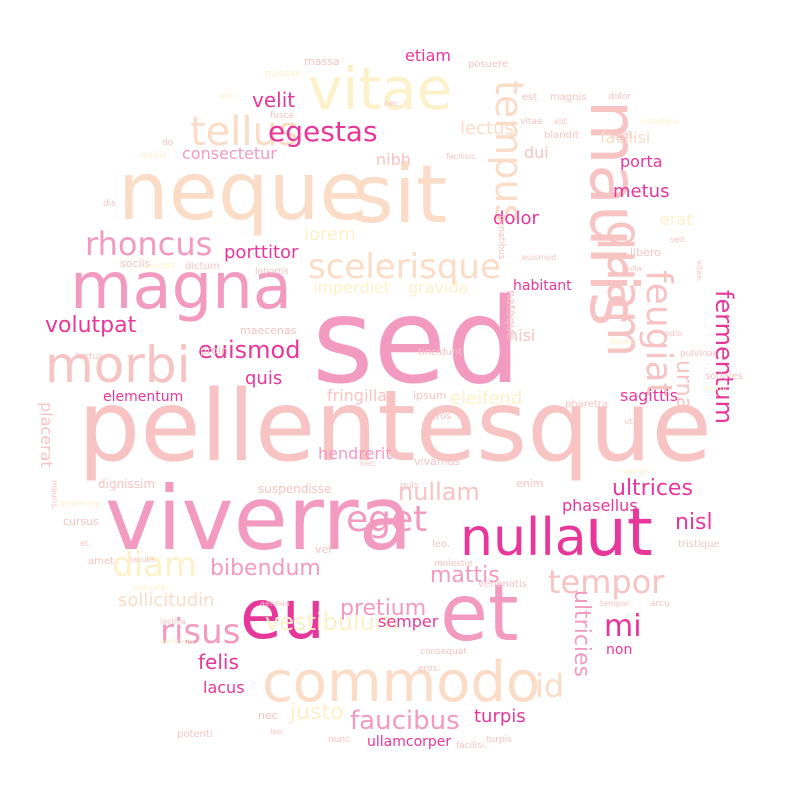  What do you see at coordinates (109, 204) in the screenshot?
I see `word: dis` at bounding box center [109, 204].